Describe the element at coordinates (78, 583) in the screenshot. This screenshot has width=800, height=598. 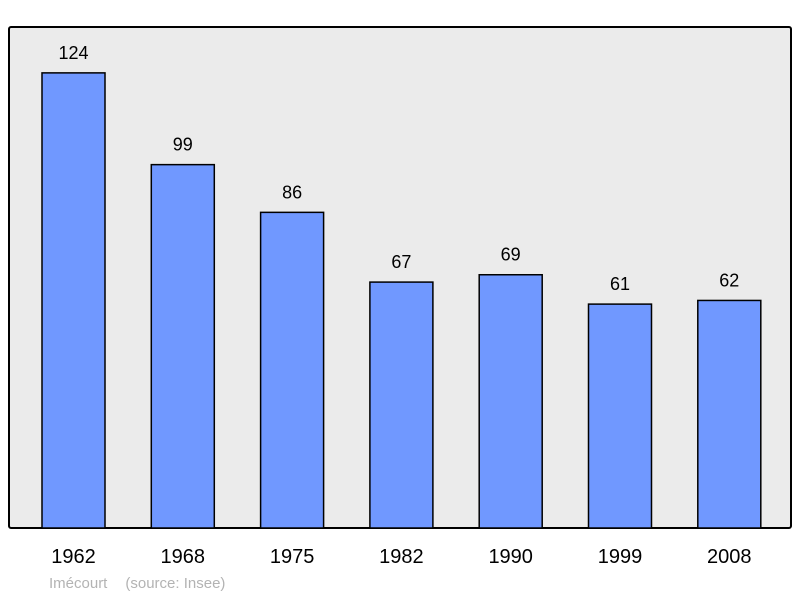
I see `footer-place: Imécourt` at that location.